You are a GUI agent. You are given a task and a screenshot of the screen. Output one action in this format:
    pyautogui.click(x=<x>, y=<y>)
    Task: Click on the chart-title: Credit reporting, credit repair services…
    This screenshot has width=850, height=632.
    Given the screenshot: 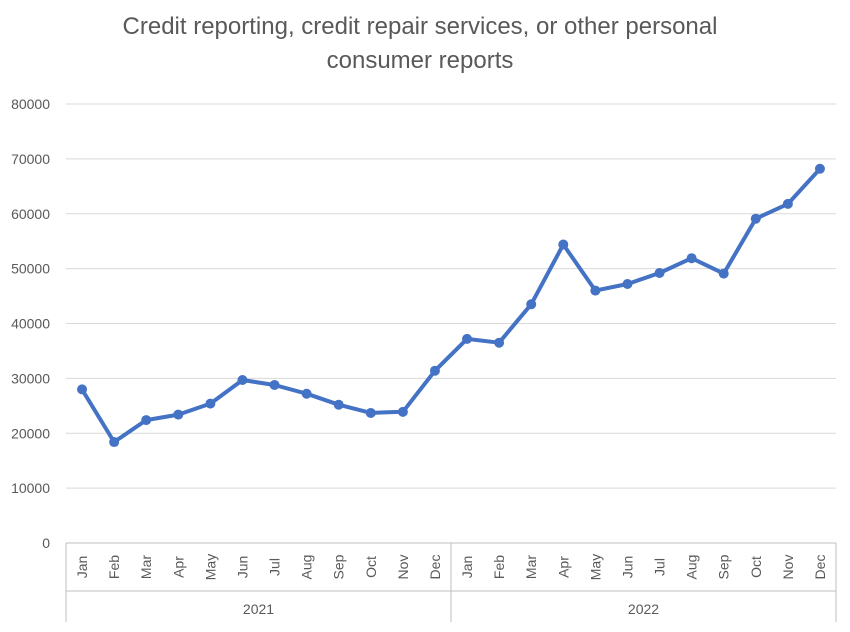 What is the action you would take?
    pyautogui.click(x=420, y=43)
    